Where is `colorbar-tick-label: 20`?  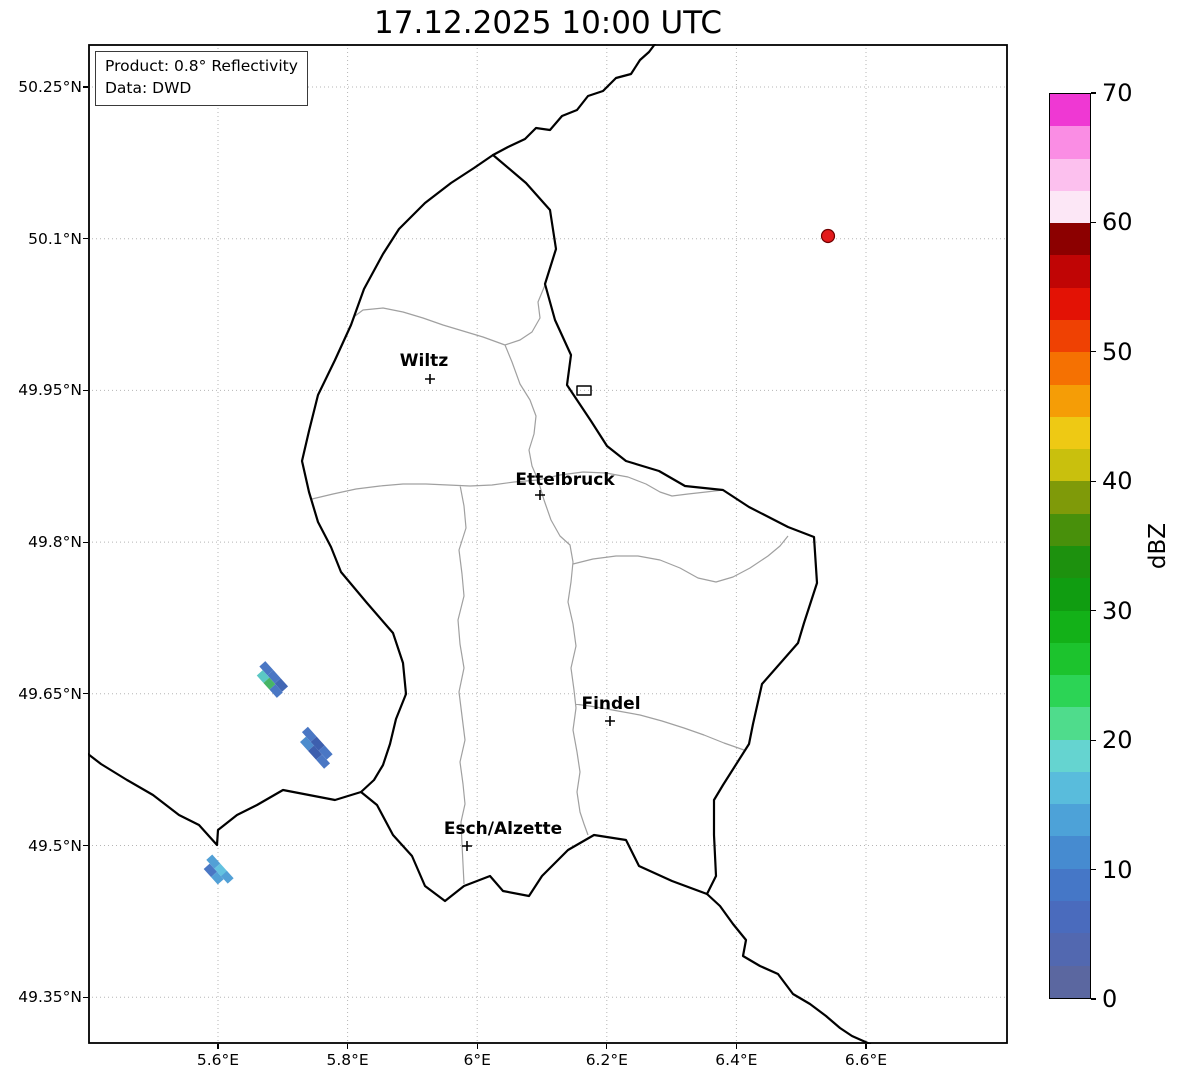
colorbar-tick-label: 20 is located at coordinates (1117, 740).